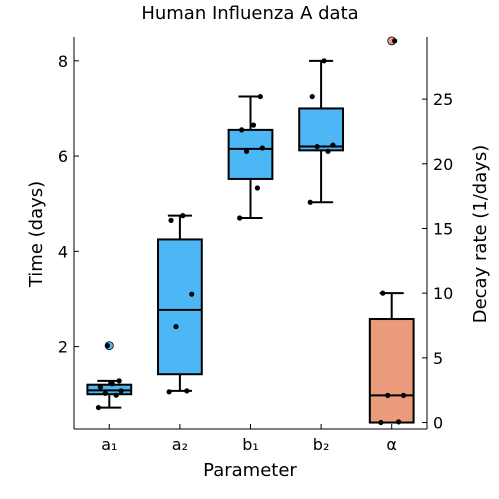  Describe the element at coordinates (63, 347) in the screenshot. I see `y-left-tick-label: 2` at that location.